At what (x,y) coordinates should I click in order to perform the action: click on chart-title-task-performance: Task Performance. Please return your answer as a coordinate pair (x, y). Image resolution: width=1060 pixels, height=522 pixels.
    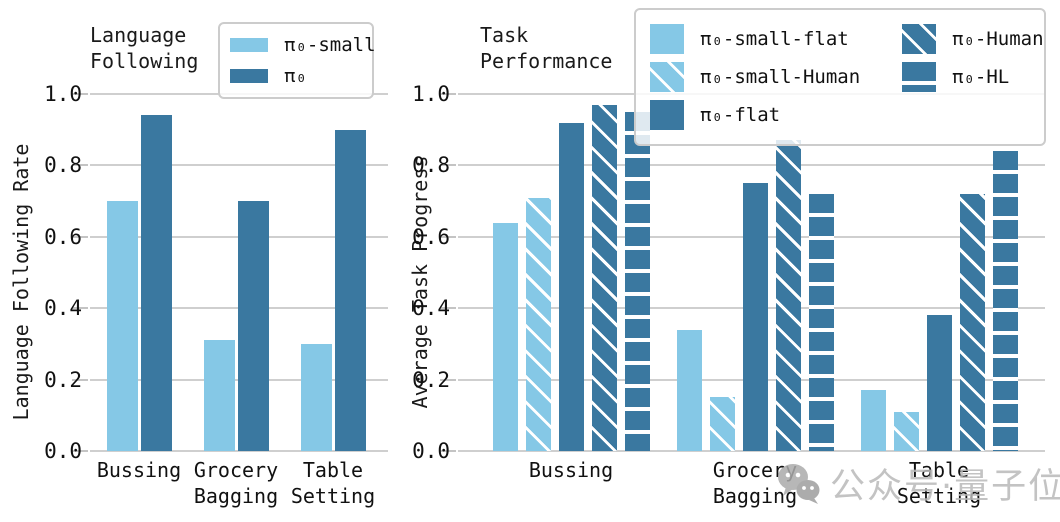
    Looking at the image, I should click on (546, 48).